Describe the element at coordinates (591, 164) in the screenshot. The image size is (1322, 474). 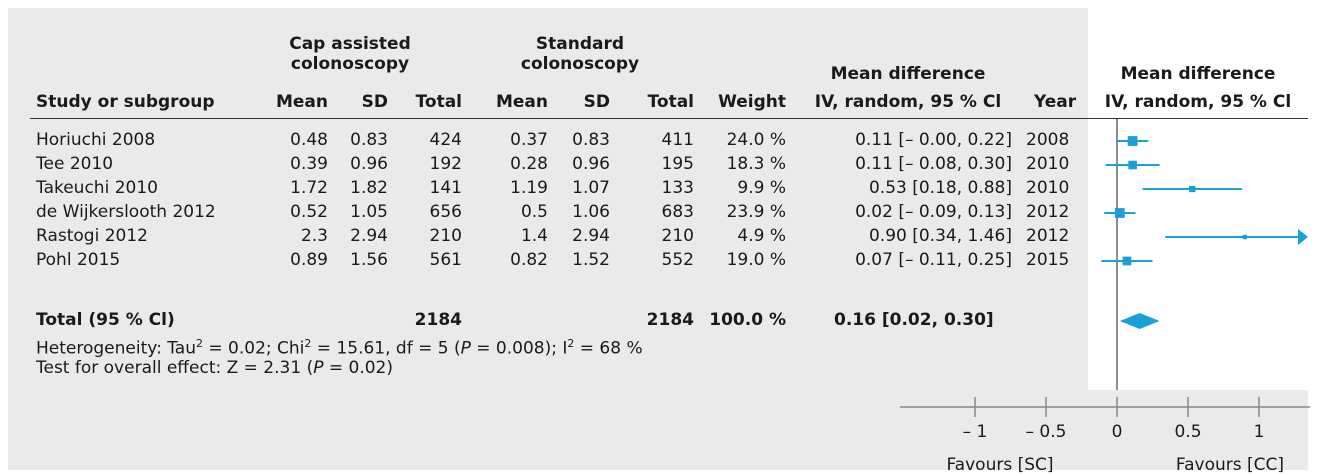
I see `ctl-sd: 0.96` at that location.